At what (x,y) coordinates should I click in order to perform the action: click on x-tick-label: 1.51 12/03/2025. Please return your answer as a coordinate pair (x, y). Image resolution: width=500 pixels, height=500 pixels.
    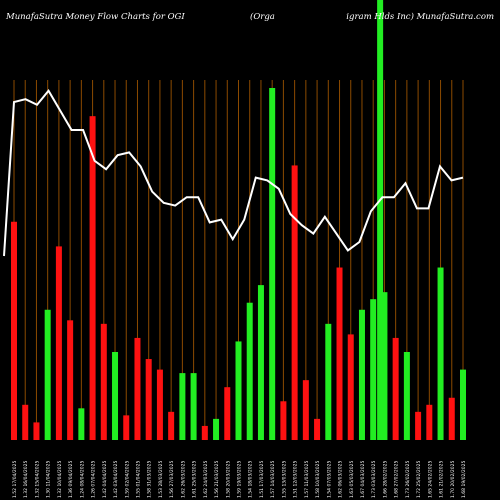
    Looking at the image, I should click on (296, 479).